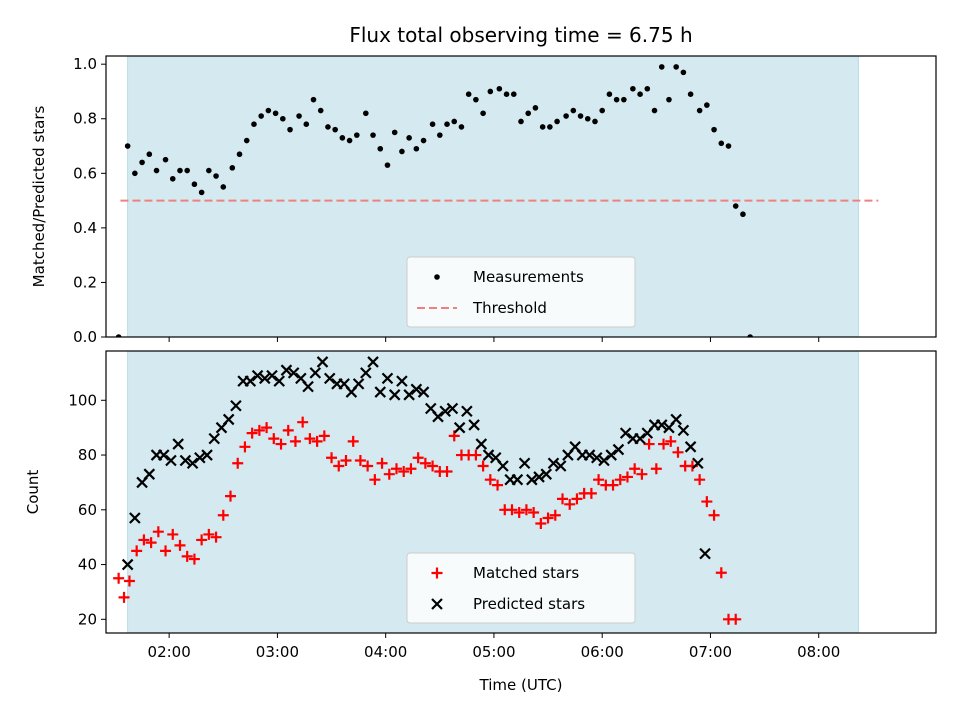  Describe the element at coordinates (528, 277) in the screenshot. I see `legend-label: Measurements` at that location.